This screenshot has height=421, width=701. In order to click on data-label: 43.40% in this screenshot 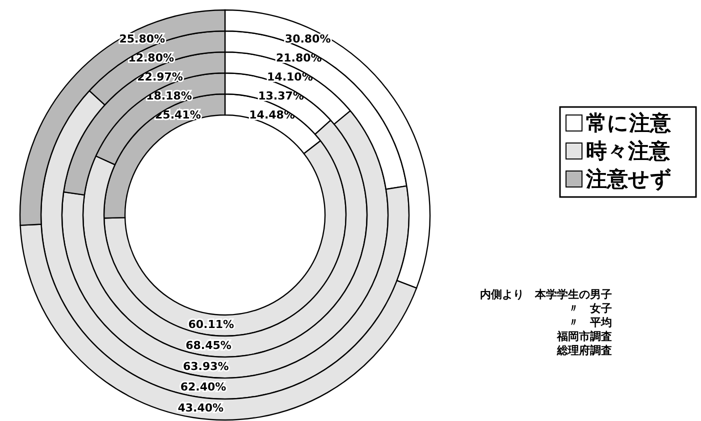, I will do `click(201, 407)`.